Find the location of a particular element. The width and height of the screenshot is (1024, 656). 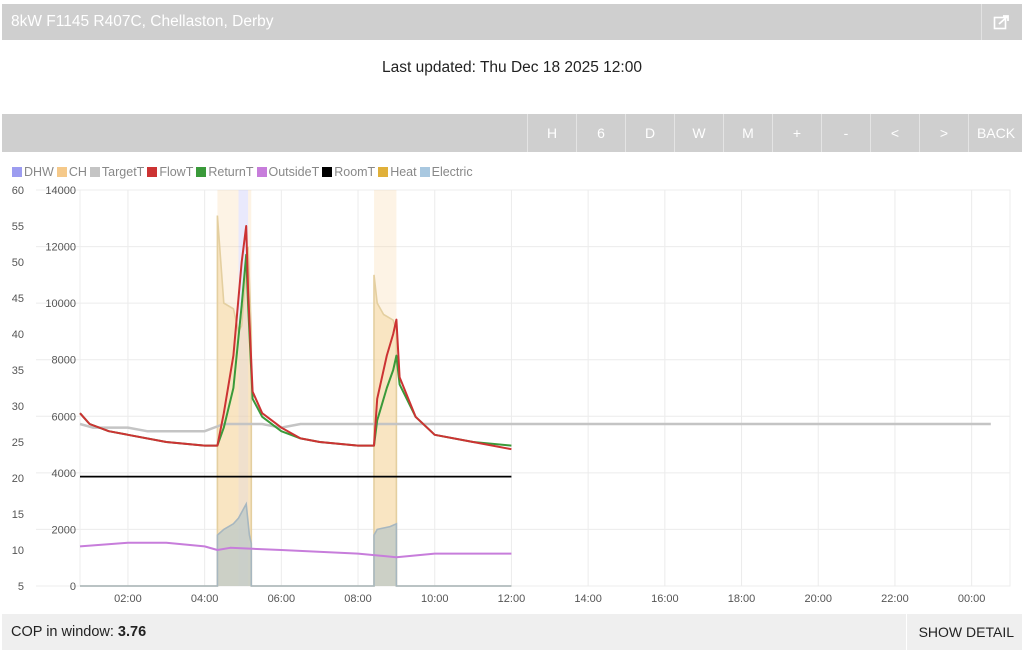

footer-bar: COP in window: 3.76 SHOW DETAIL is located at coordinates (512, 632).